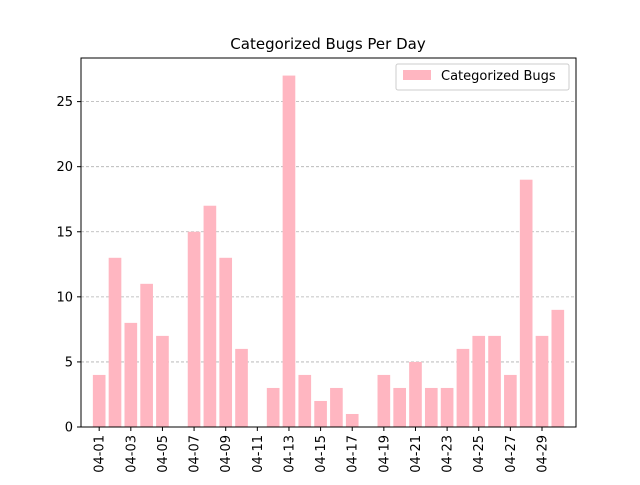  Describe the element at coordinates (258, 454) in the screenshot. I see `x-tick-label: 04-11` at that location.